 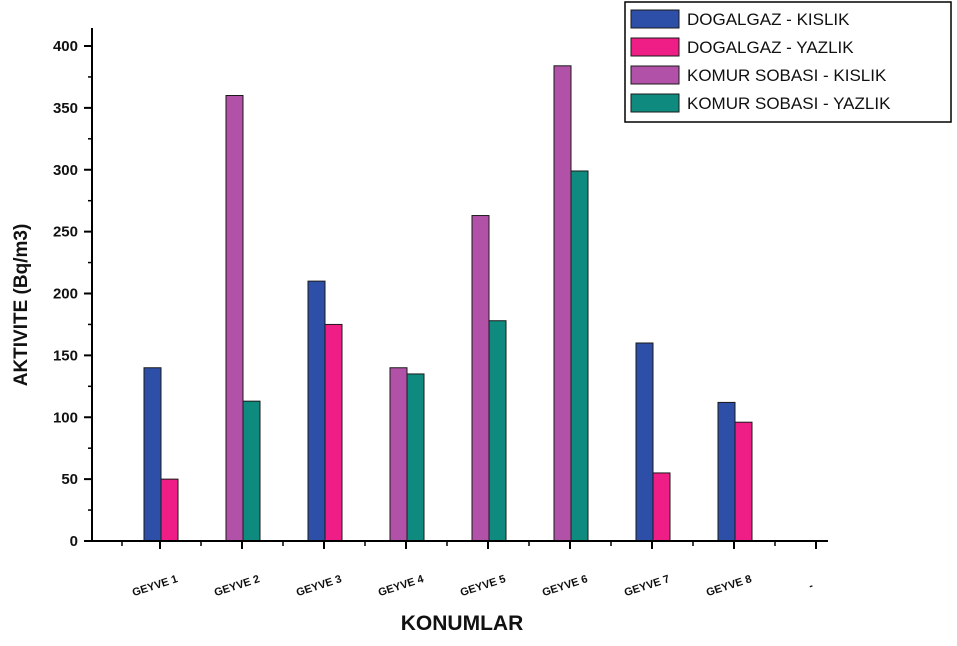 What do you see at coordinates (565, 586) in the screenshot?
I see `x-tick-label: GEYVE 6` at bounding box center [565, 586].